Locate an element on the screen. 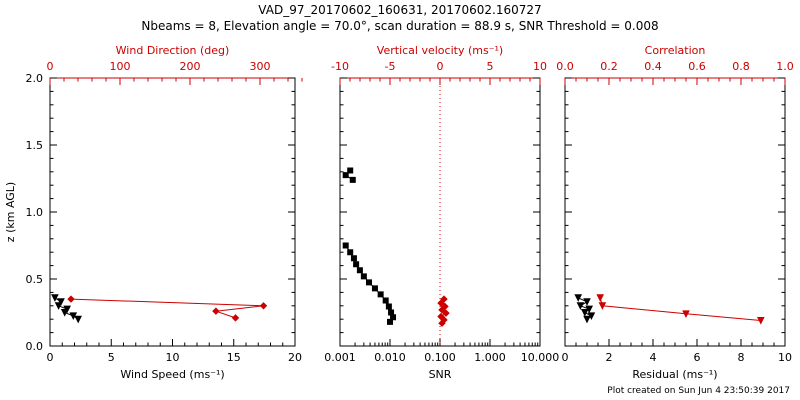 The height and width of the screenshot is (400, 800). svg-text: 2.0 is located at coordinates (35, 78).